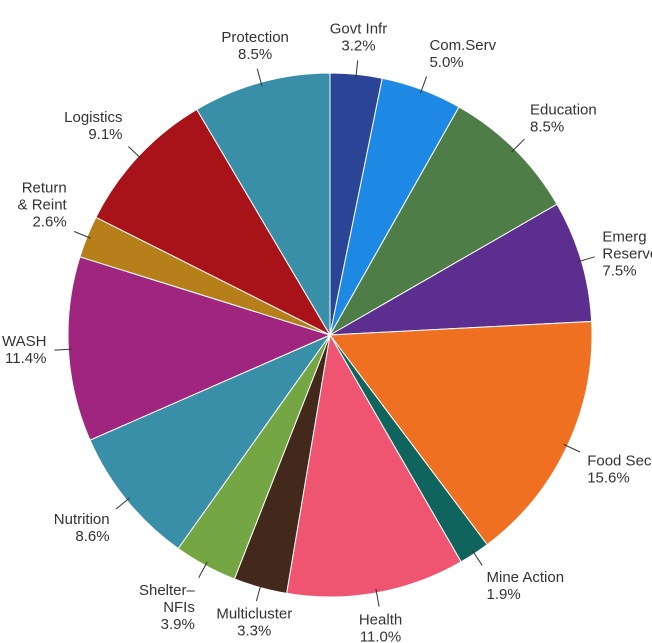  Describe the element at coordinates (44, 187) in the screenshot. I see `slice-label-line: Return` at that location.